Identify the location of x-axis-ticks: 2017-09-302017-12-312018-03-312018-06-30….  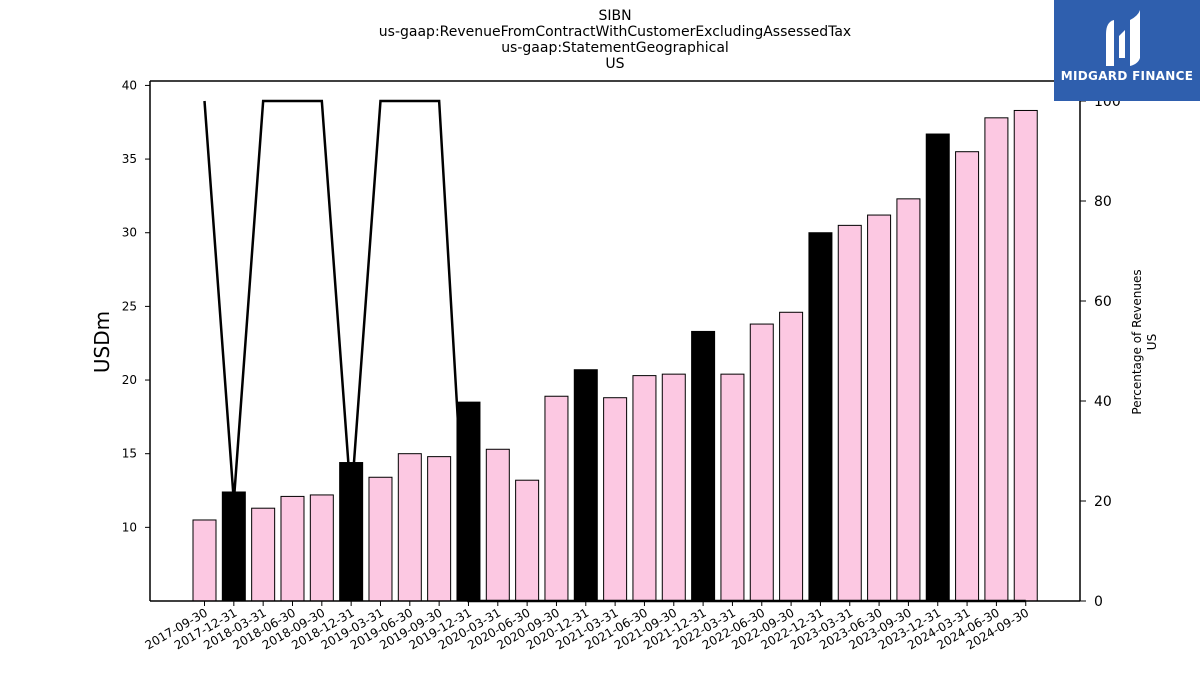
(587, 626).